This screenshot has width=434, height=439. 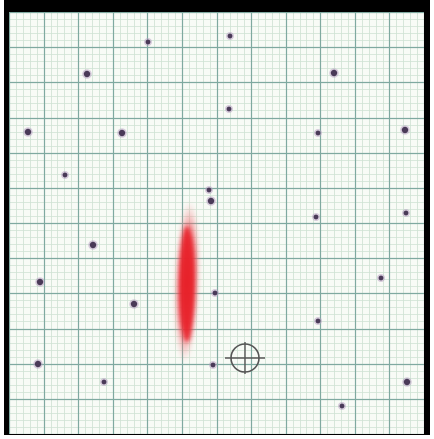 I want to click on crosshair-reticle-icon, so click(x=245, y=358).